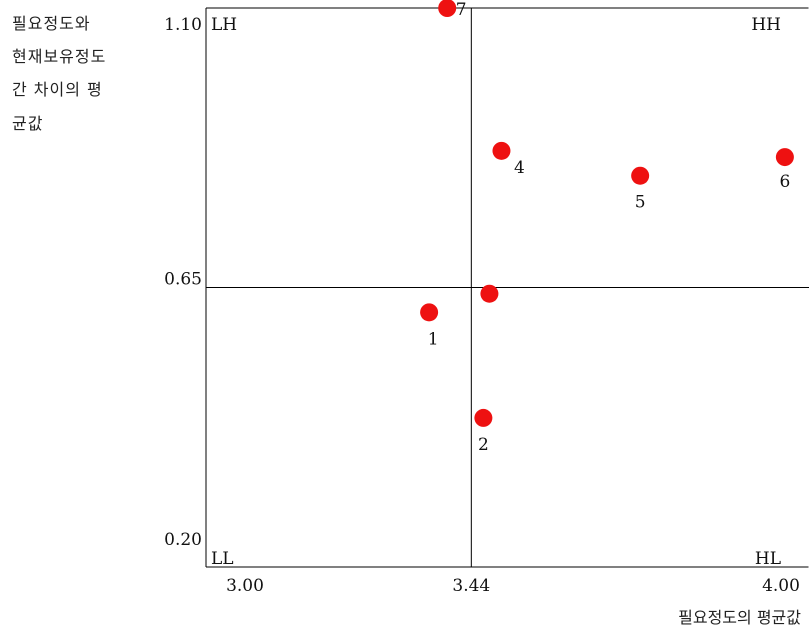 Image resolution: width=809 pixels, height=635 pixels. I want to click on quadrant-label-ll: LL, so click(222, 559).